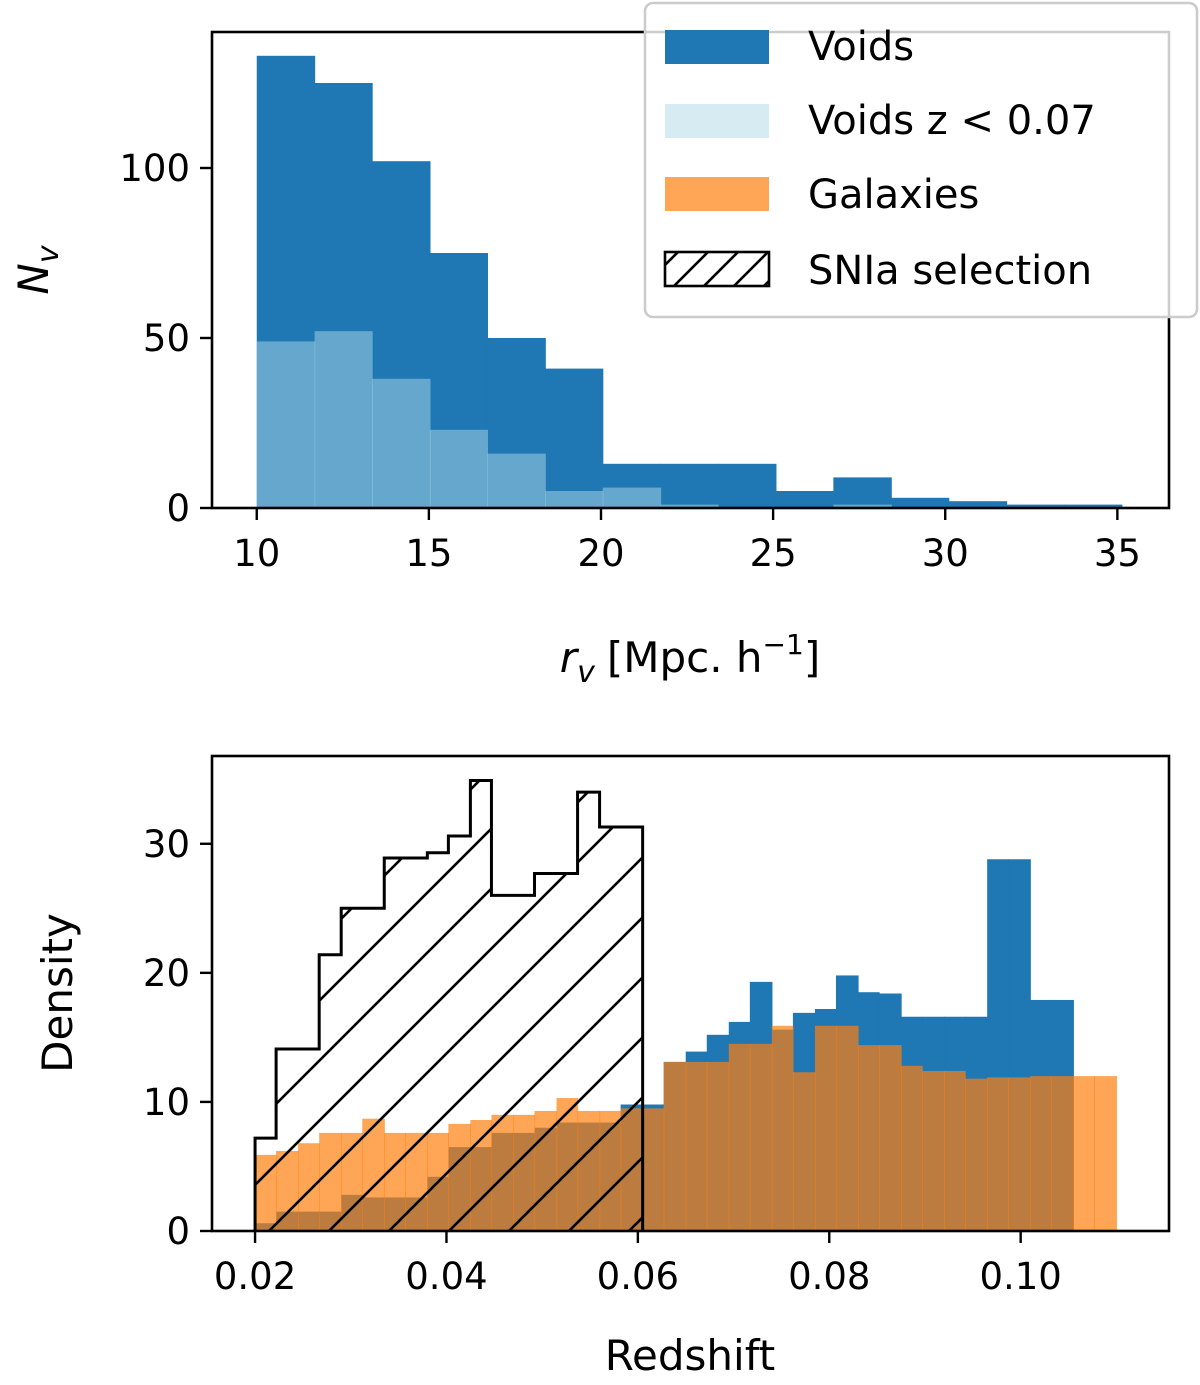  Describe the element at coordinates (57, 993) in the screenshot. I see `bottom-y-axis-label: Density` at that location.